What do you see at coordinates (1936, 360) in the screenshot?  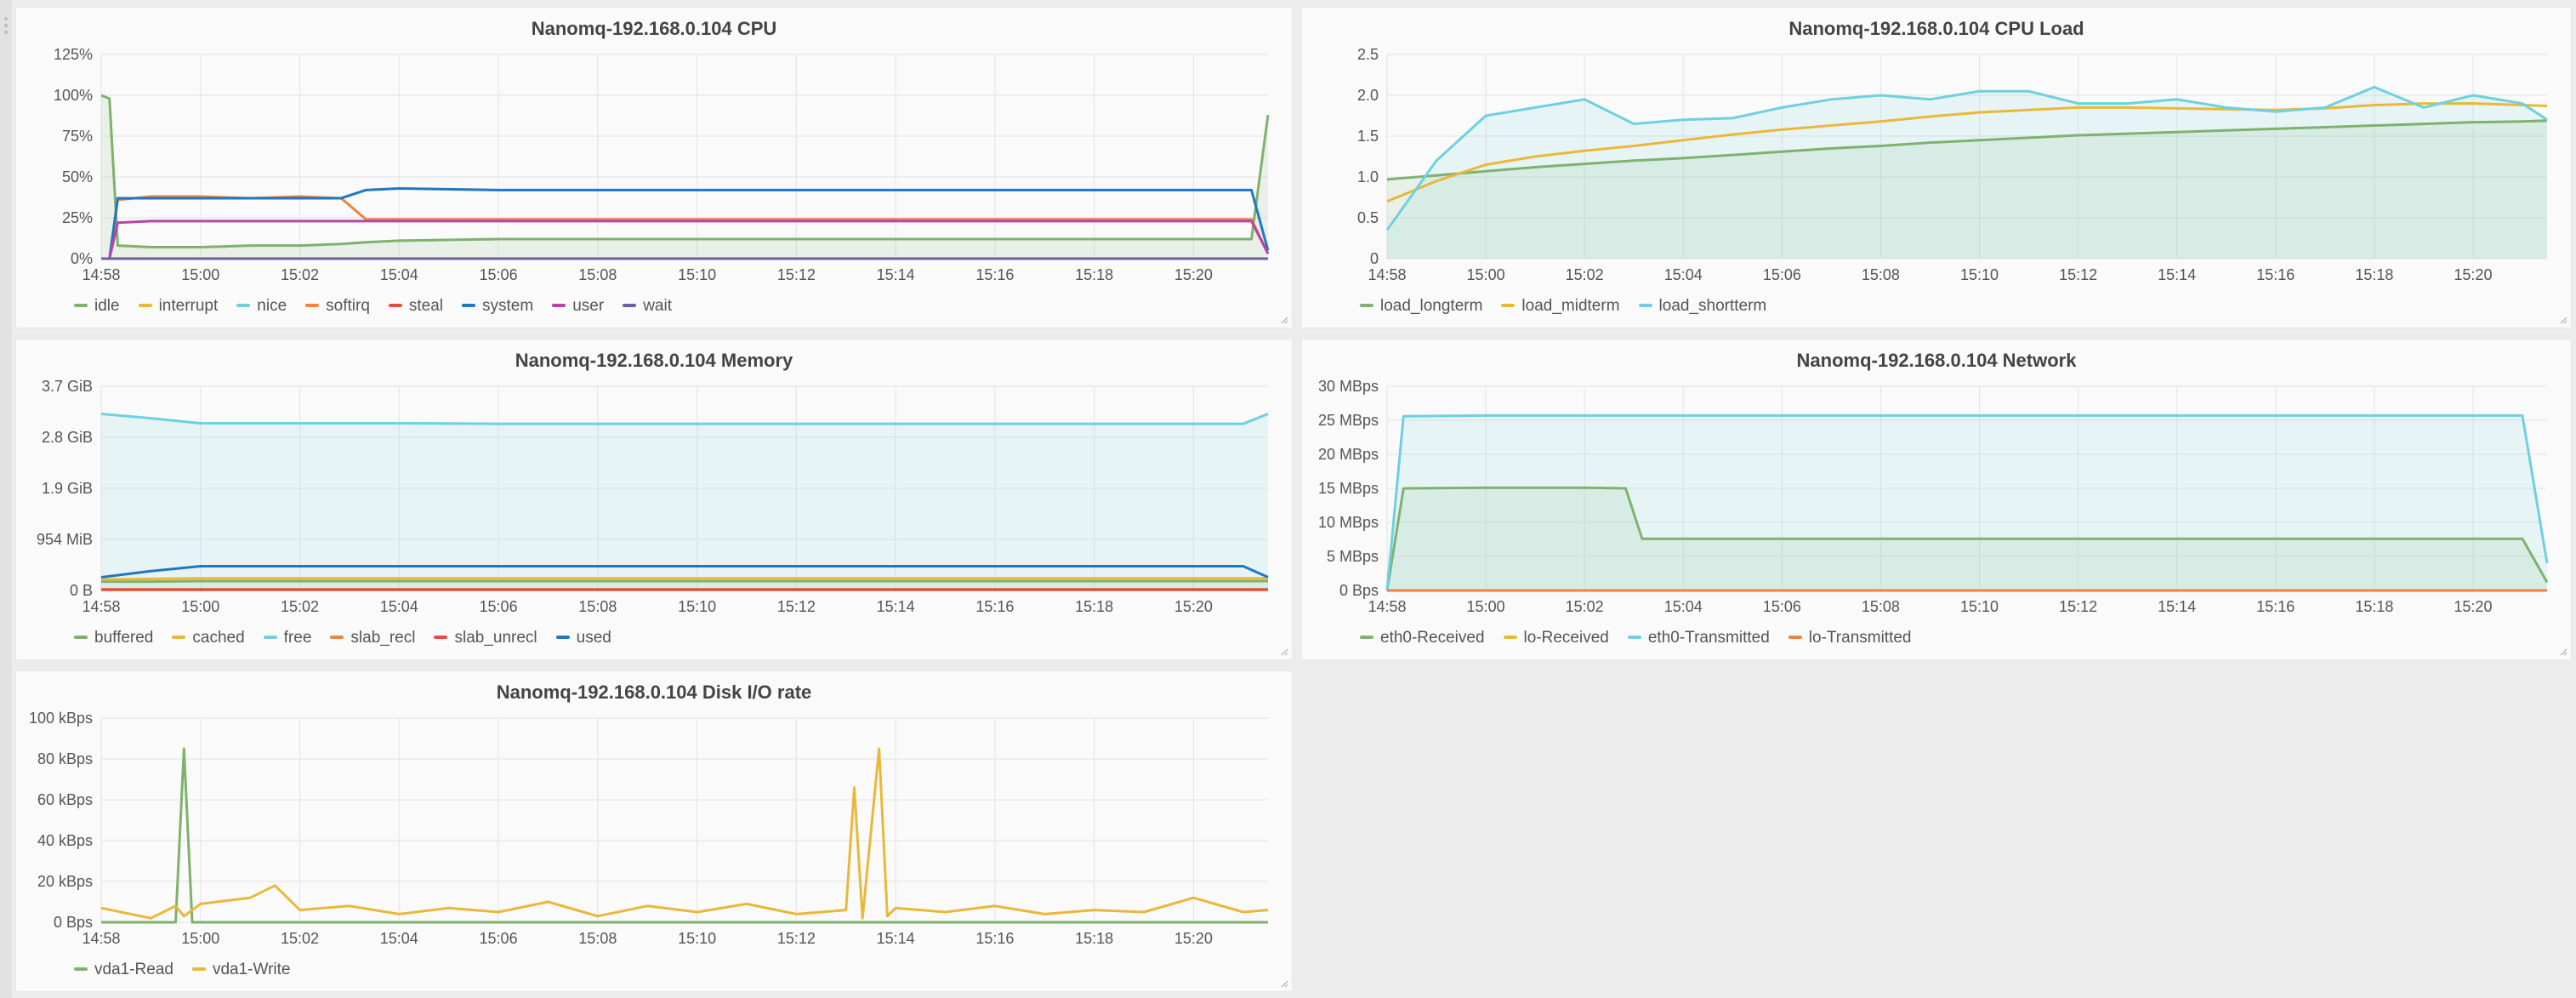 I see `panel-title: Nanomq-192.168.0.104 Network` at bounding box center [1936, 360].